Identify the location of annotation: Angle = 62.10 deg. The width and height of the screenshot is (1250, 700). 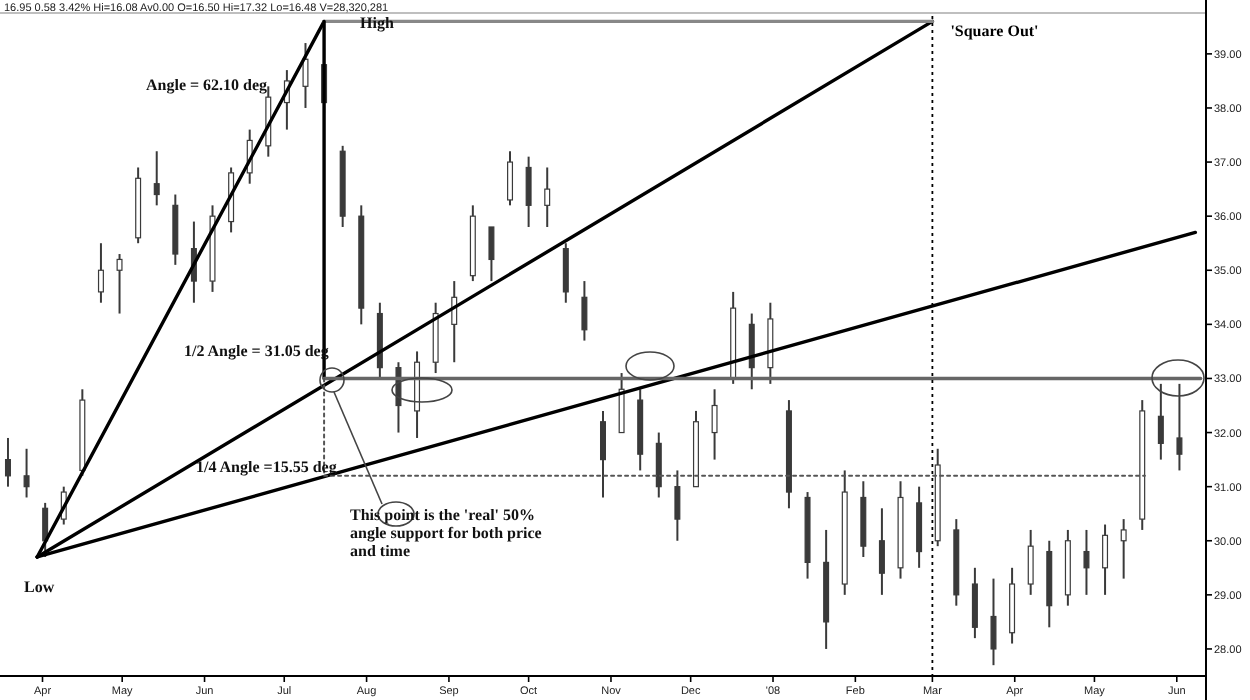
(207, 85).